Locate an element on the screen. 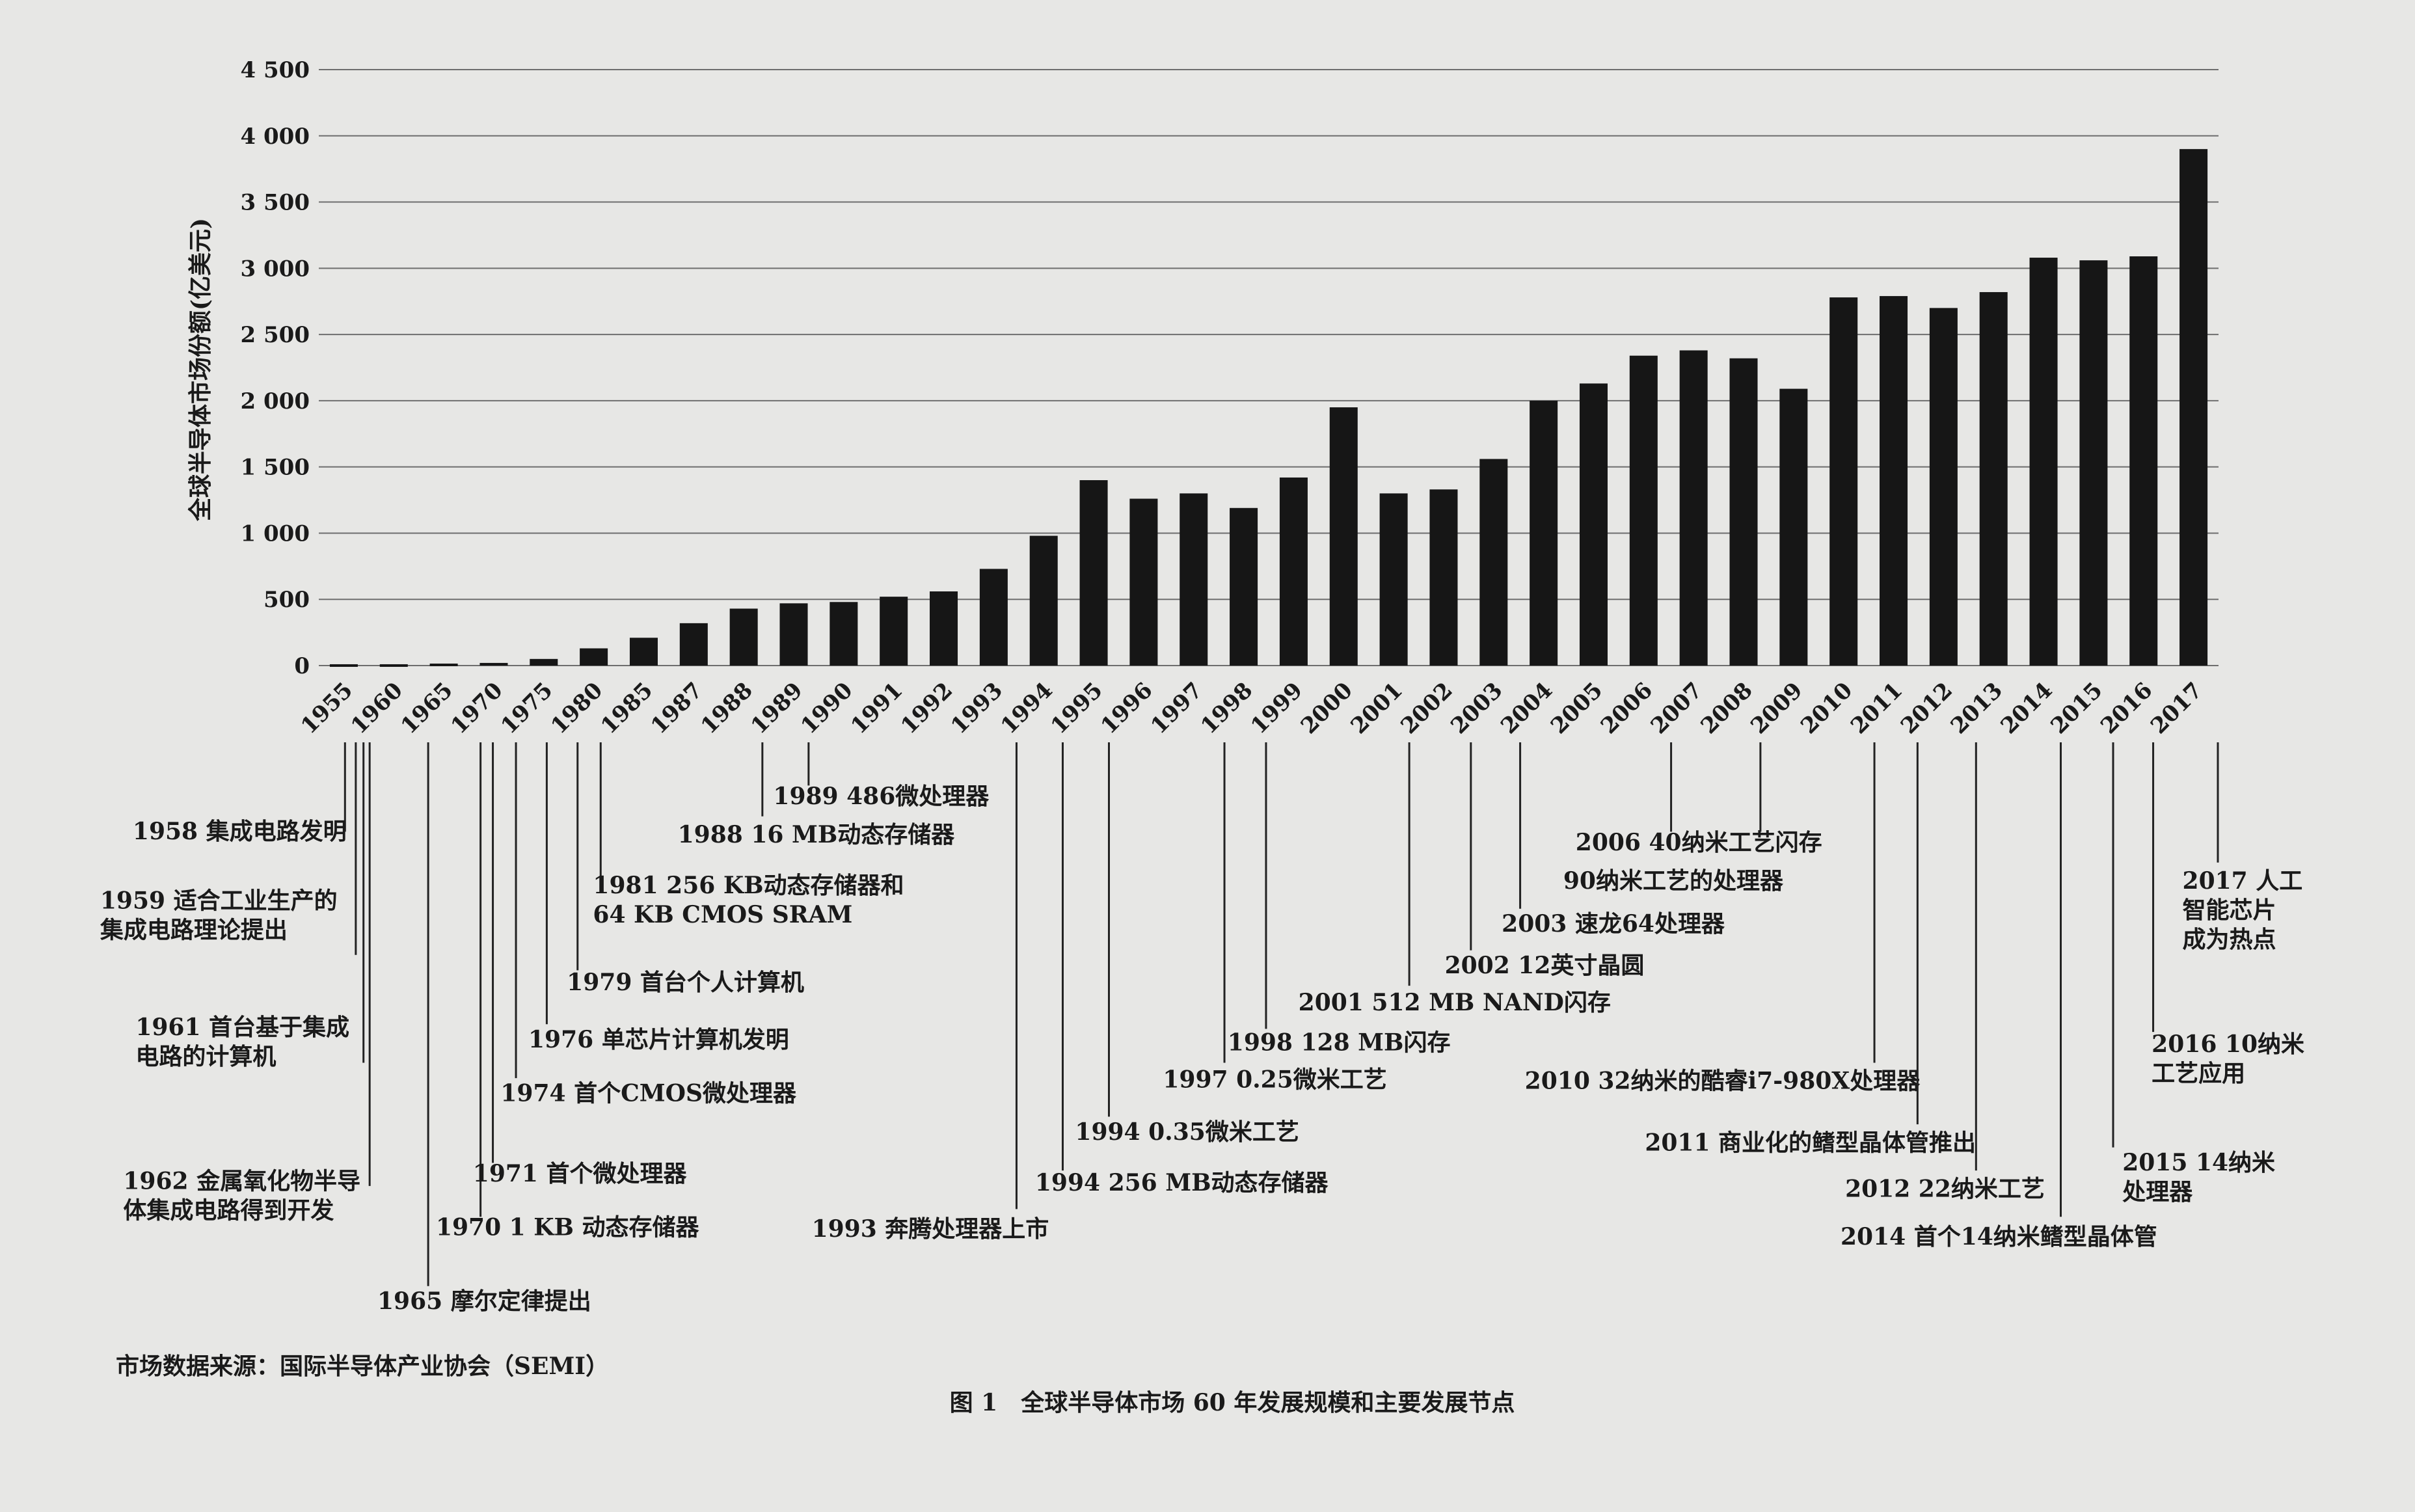  annotation: 成为热点 is located at coordinates (2229, 939).